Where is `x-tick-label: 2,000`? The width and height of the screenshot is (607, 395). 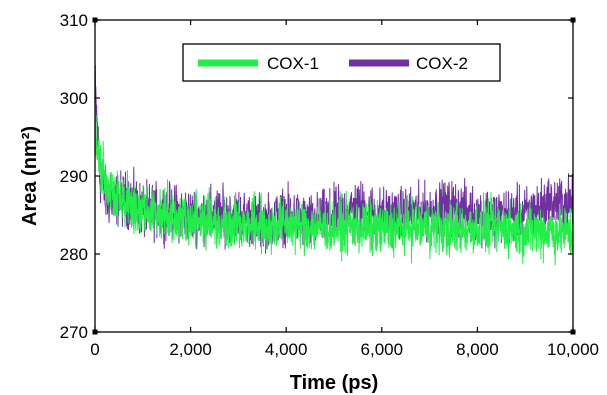 x-tick-label: 2,000 is located at coordinates (190, 349).